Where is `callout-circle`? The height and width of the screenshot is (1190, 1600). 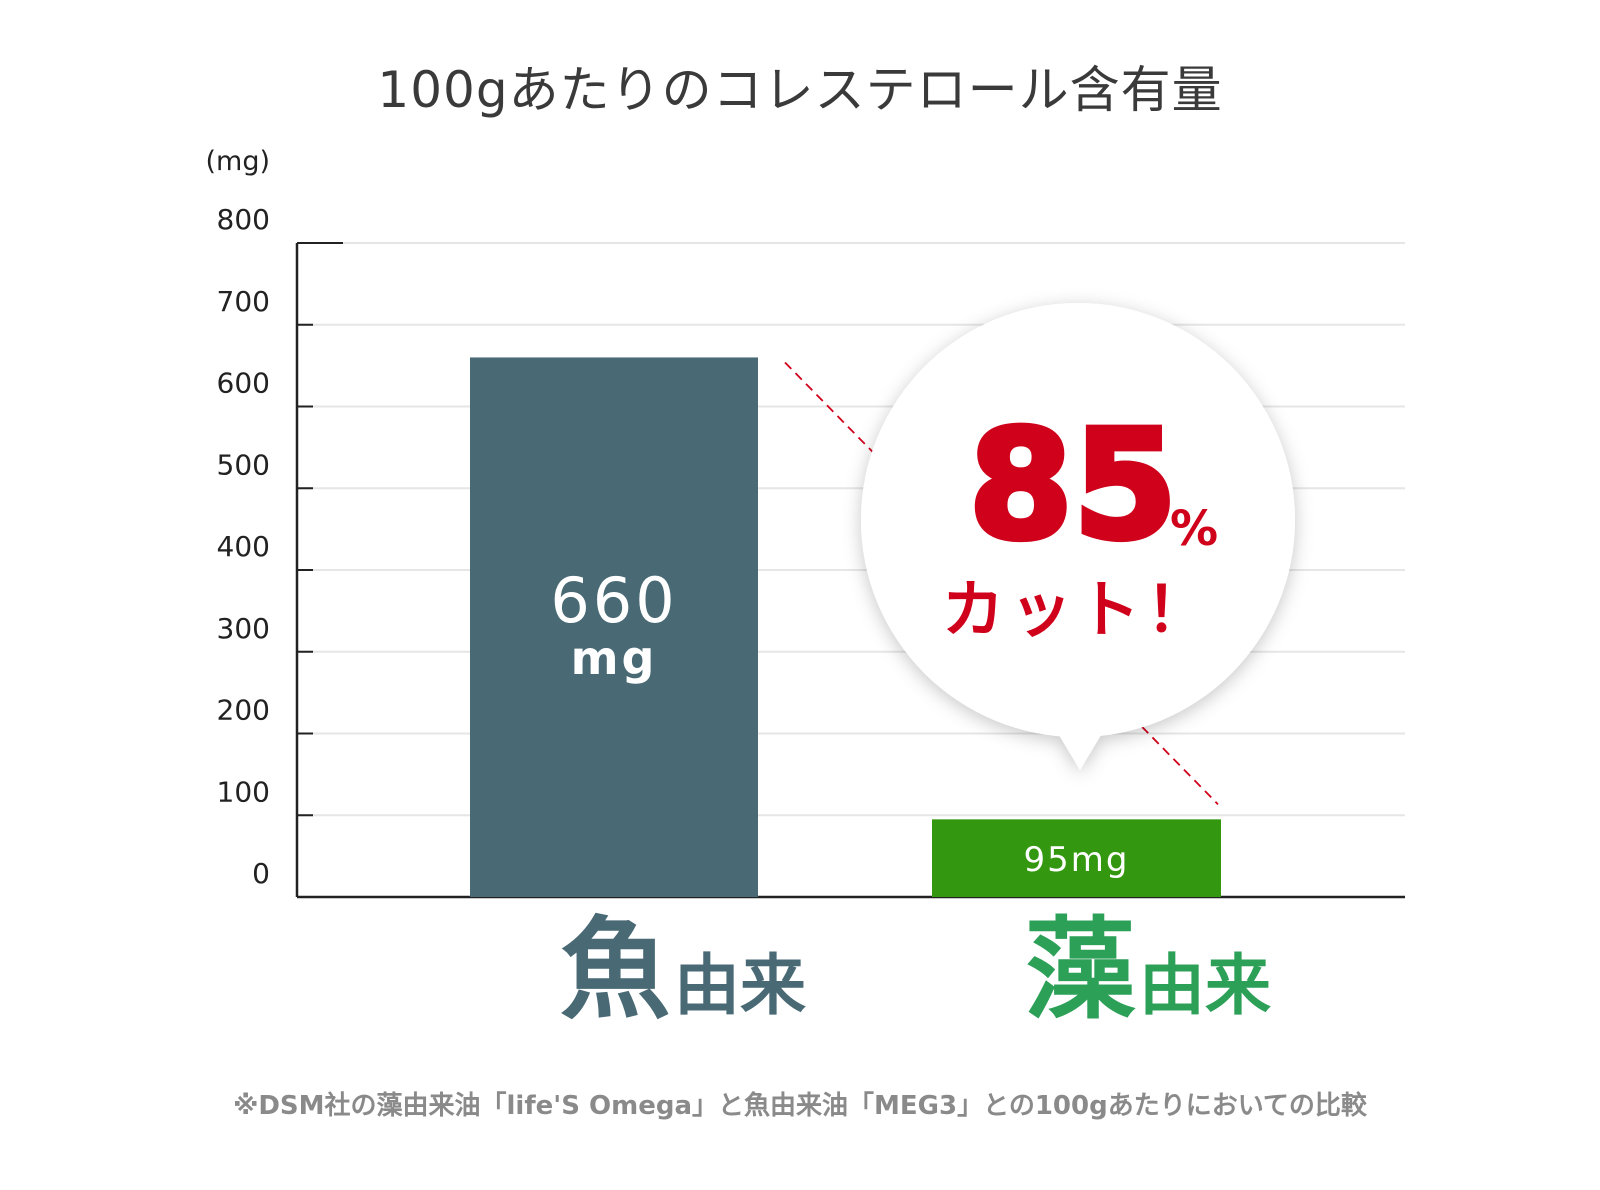 callout-circle is located at coordinates (1078, 520).